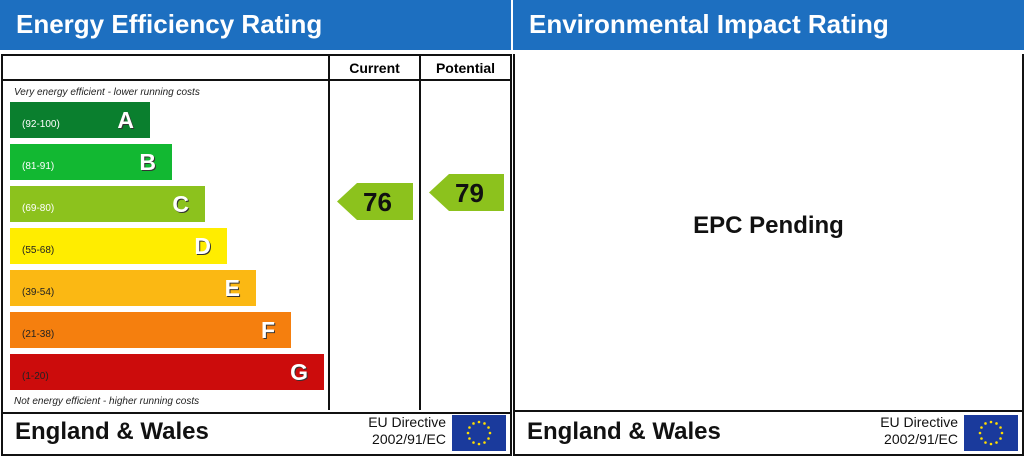 Image resolution: width=1024 pixels, height=457 pixels. I want to click on potential-header: Potential, so click(465, 68).